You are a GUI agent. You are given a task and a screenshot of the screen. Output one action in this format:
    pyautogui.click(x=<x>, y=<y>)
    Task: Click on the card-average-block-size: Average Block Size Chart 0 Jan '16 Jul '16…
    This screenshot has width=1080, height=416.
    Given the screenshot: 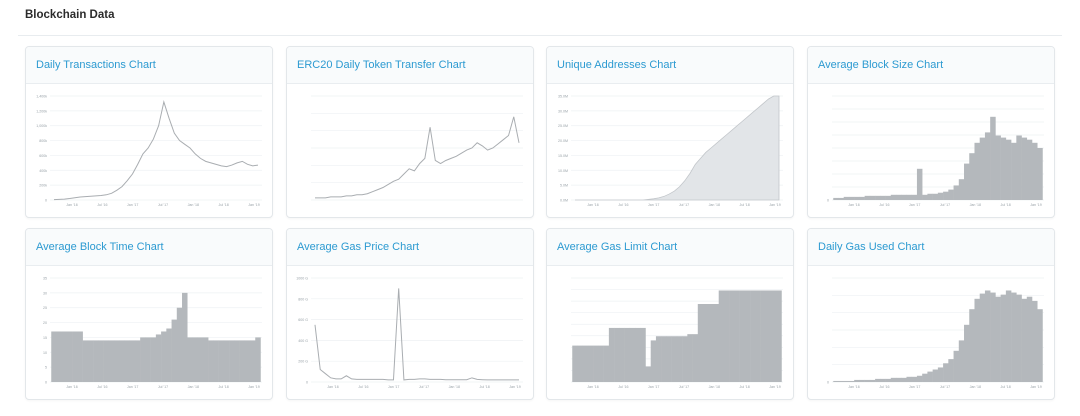 What is the action you would take?
    pyautogui.click(x=931, y=132)
    